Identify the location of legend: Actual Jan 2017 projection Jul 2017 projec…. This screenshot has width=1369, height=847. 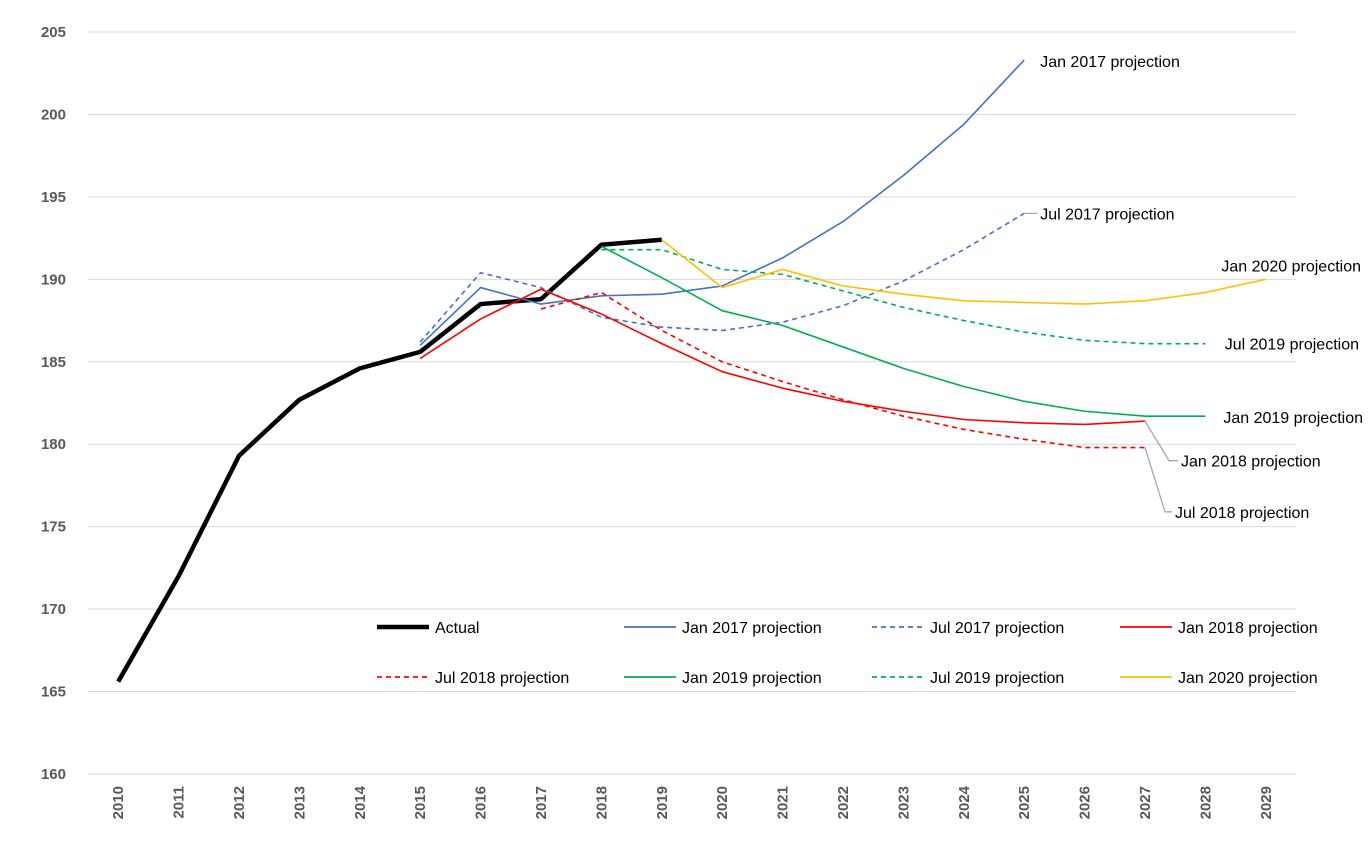
(847, 653).